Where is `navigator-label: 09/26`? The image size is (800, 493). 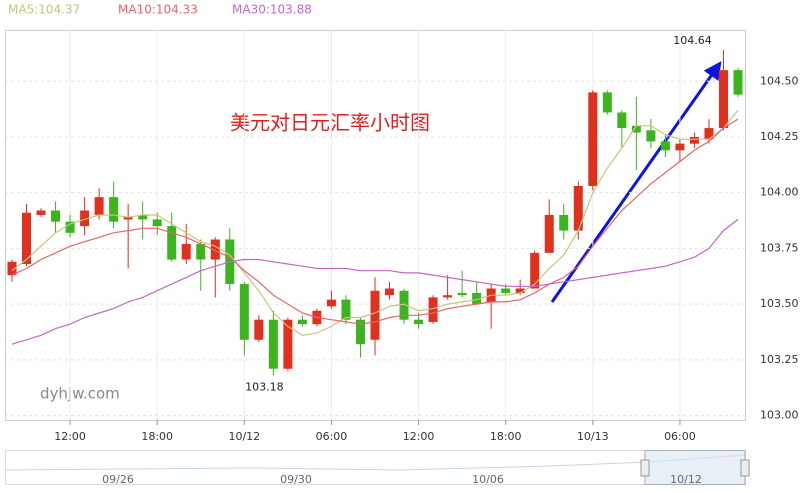 navigator-label: 09/26 is located at coordinates (118, 479).